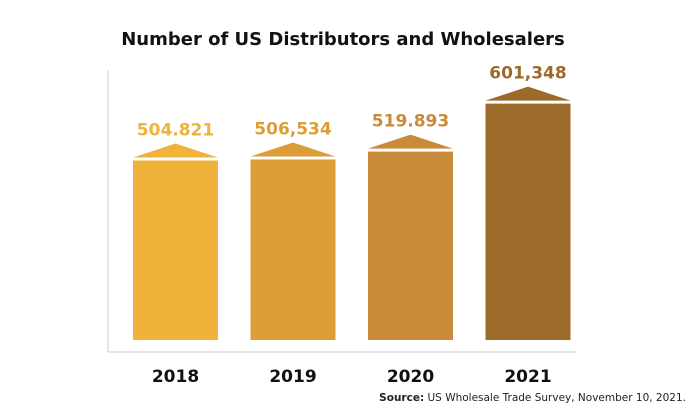  What do you see at coordinates (410, 377) in the screenshot?
I see `x-tick-label: 2020` at bounding box center [410, 377].